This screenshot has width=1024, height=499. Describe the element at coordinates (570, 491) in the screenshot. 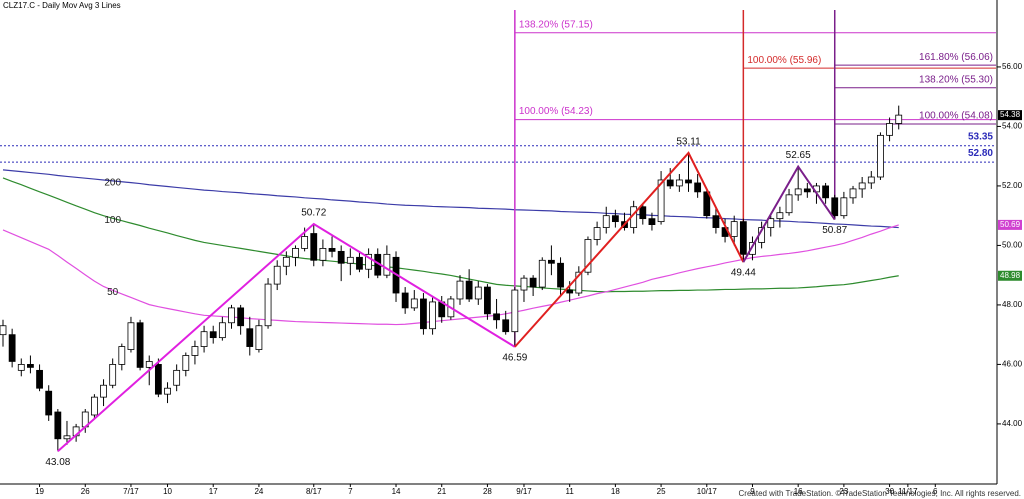

I see `x-tick-label: 11` at that location.